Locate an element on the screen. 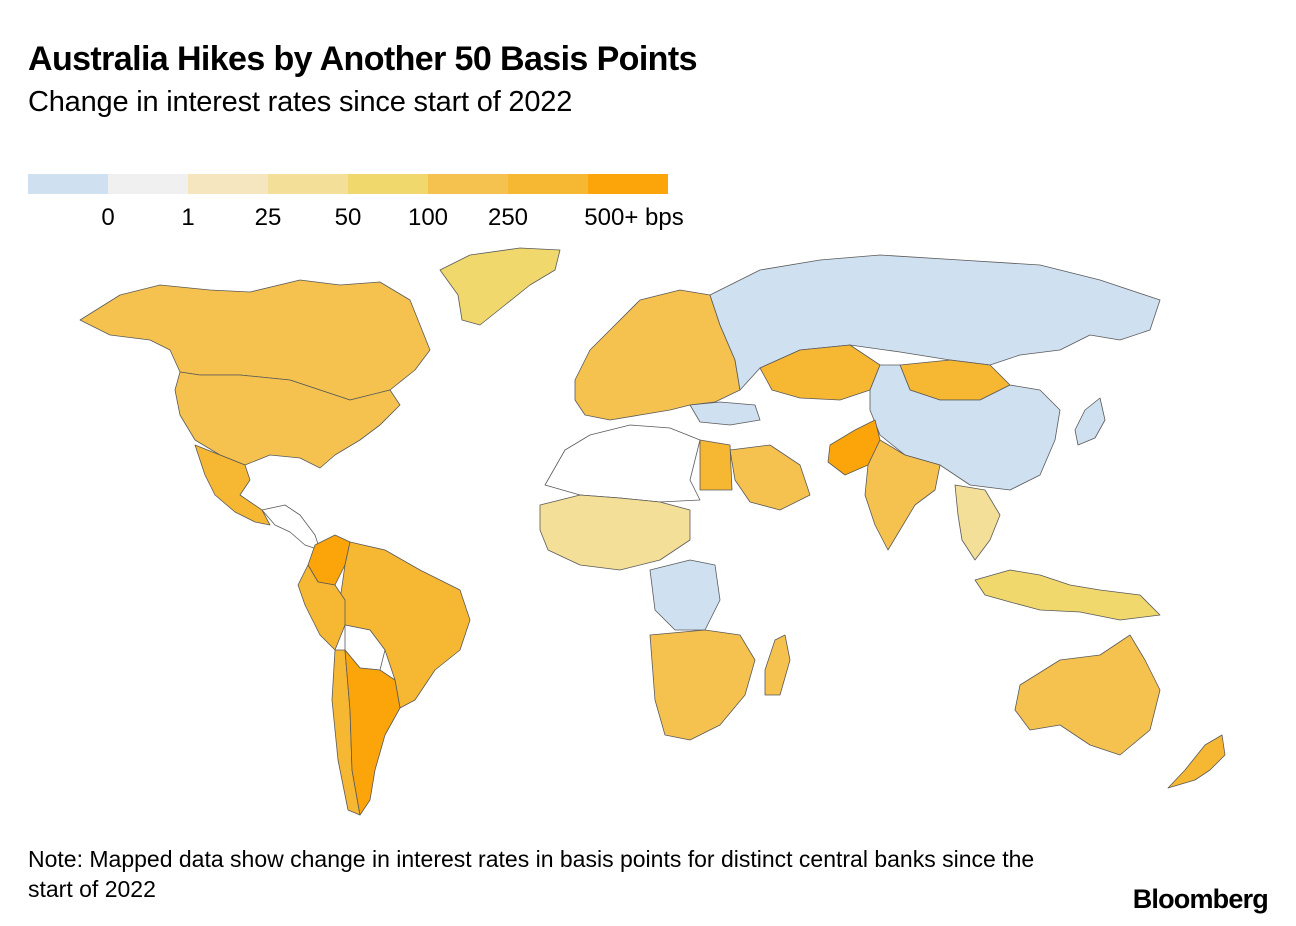 This screenshot has width=1296, height=926. legend-tick-label: 100 is located at coordinates (428, 217).